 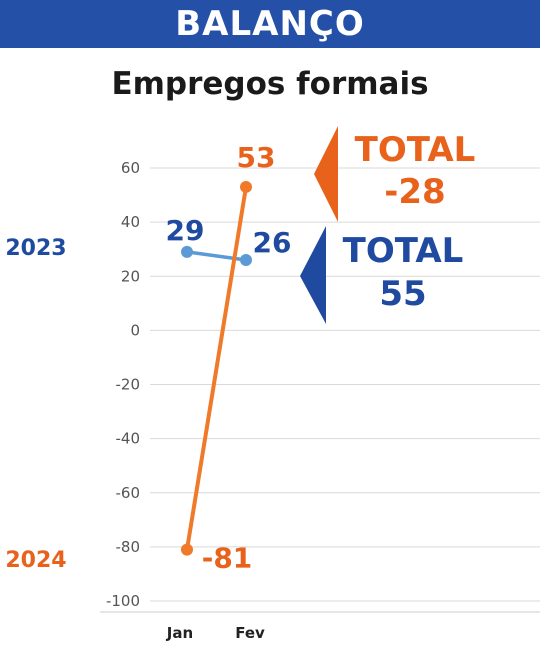 What do you see at coordinates (216, 368) in the screenshot?
I see `series-line` at bounding box center [216, 368].